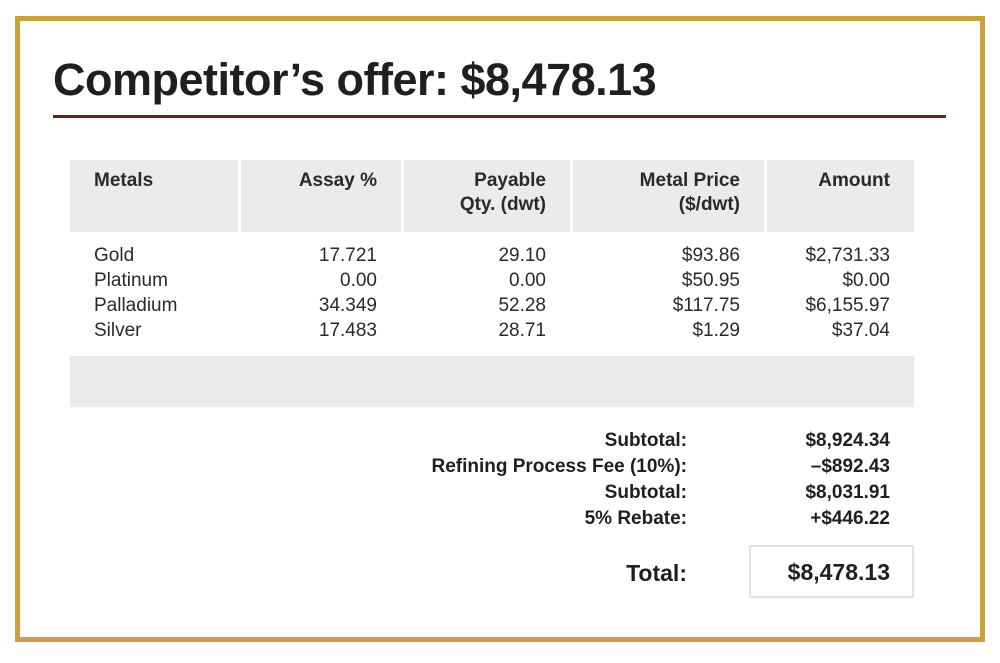 The height and width of the screenshot is (663, 1000). What do you see at coordinates (847, 255) in the screenshot?
I see `table-cell: $2,731.33` at bounding box center [847, 255].